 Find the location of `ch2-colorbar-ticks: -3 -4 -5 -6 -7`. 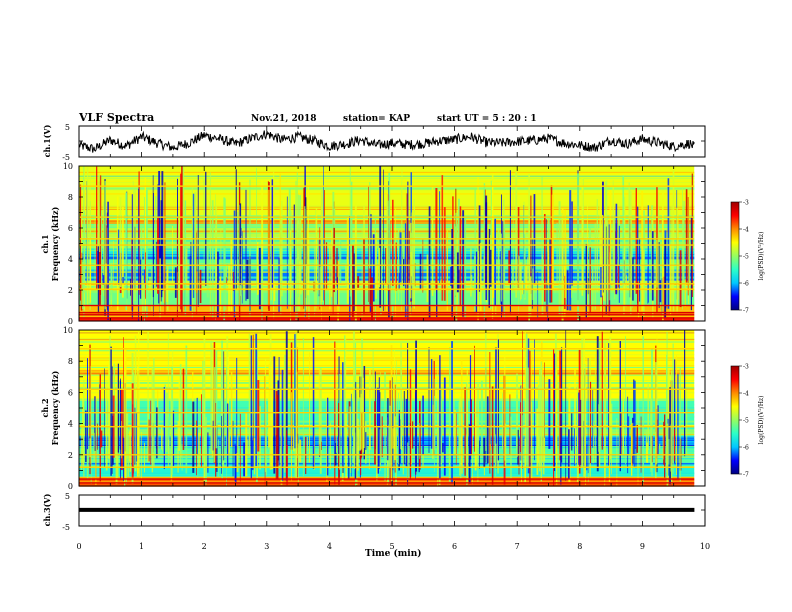

ch2-colorbar-ticks: -3 -4 -5 -6 -7 is located at coordinates (744, 421).